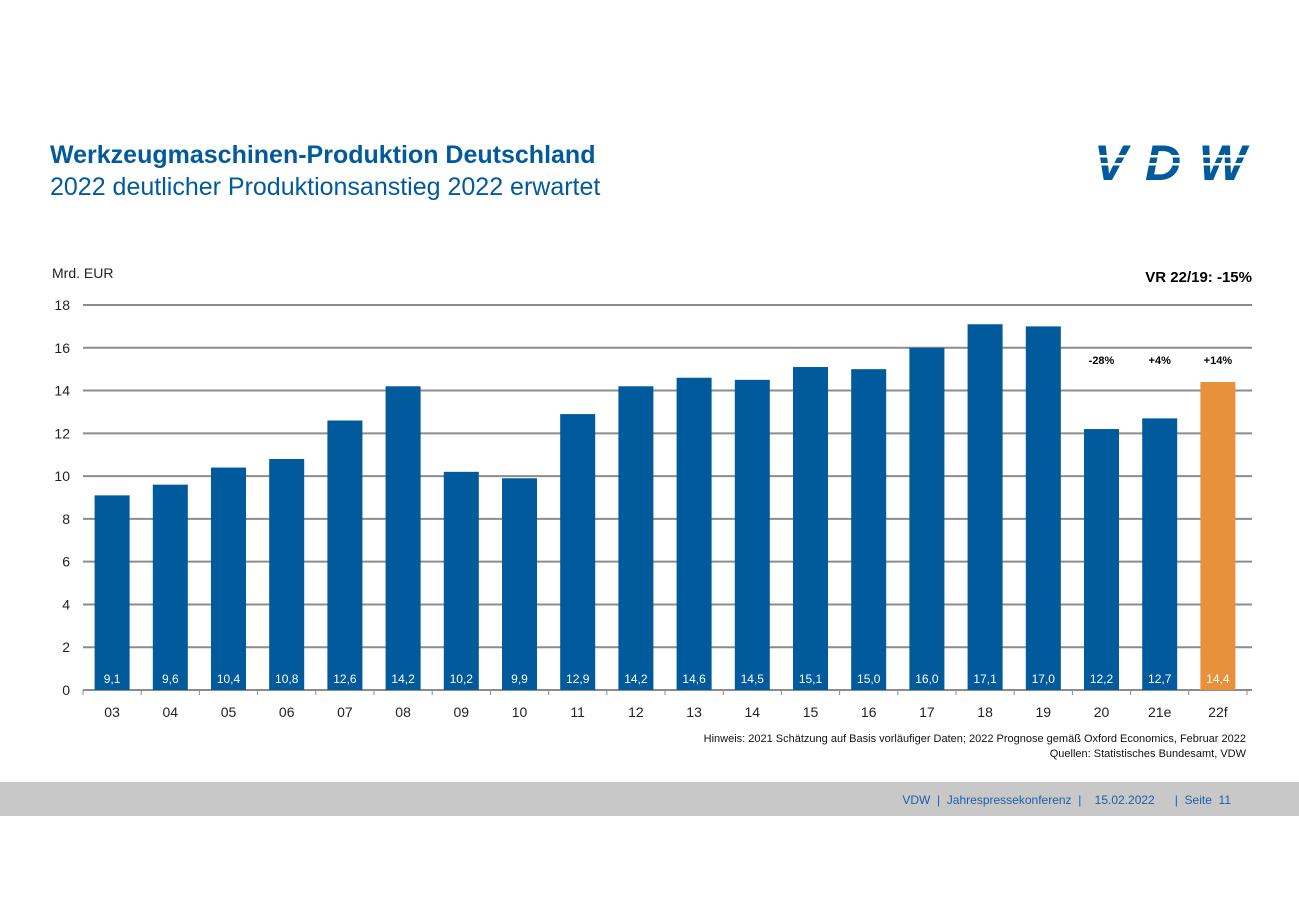  What do you see at coordinates (1102, 712) in the screenshot?
I see `x-tick-label: 20` at bounding box center [1102, 712].